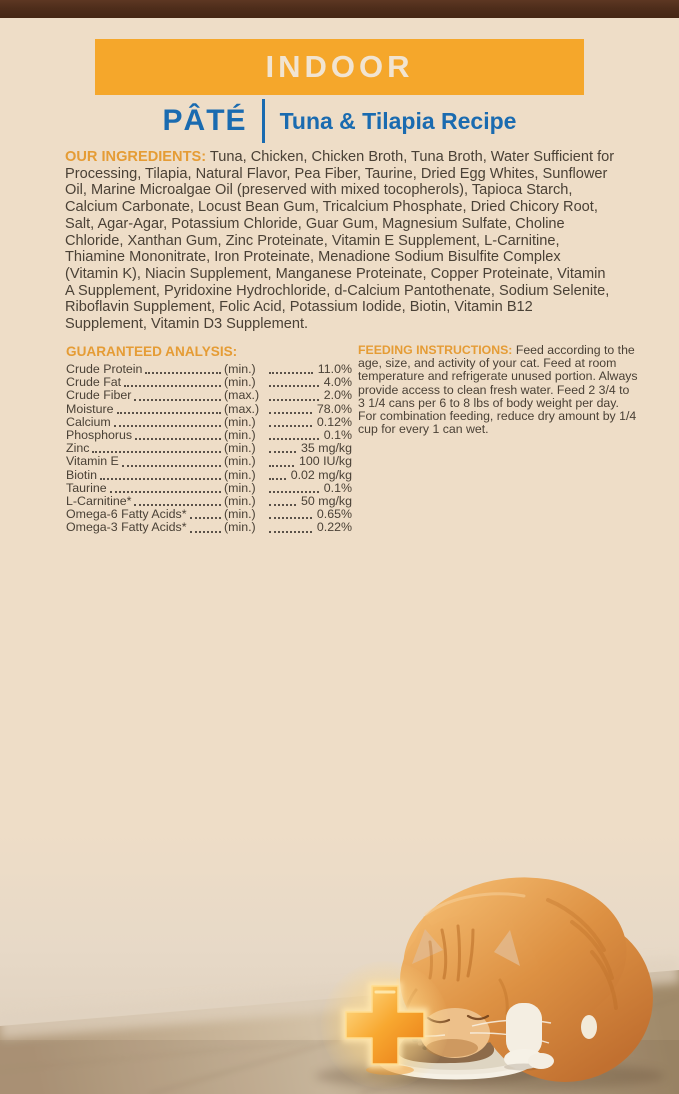 This screenshot has width=679, height=1094. Describe the element at coordinates (385, 1025) in the screenshot. I see `plus-glow-icon` at that location.